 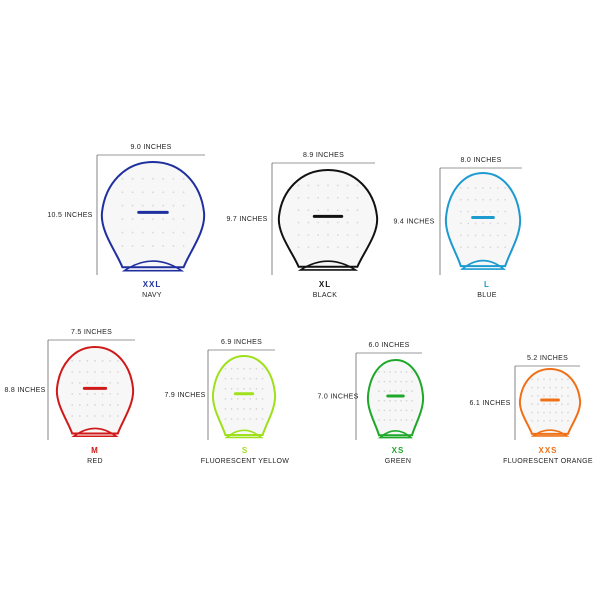 I want to click on width-label: 8.9 INCHES, so click(x=323, y=155).